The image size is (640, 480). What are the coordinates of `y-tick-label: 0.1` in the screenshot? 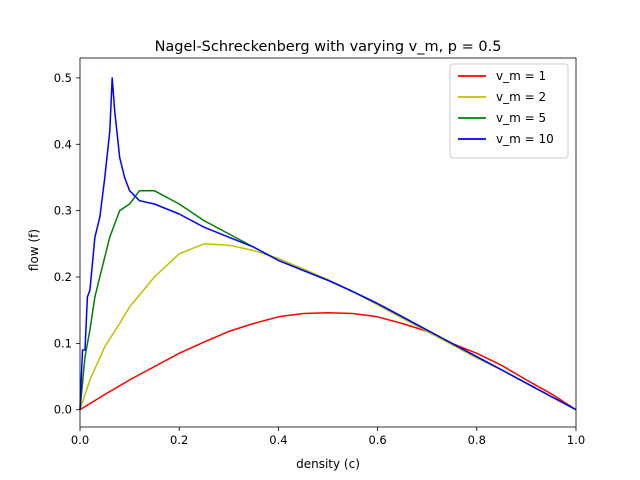 It's located at (63, 343).